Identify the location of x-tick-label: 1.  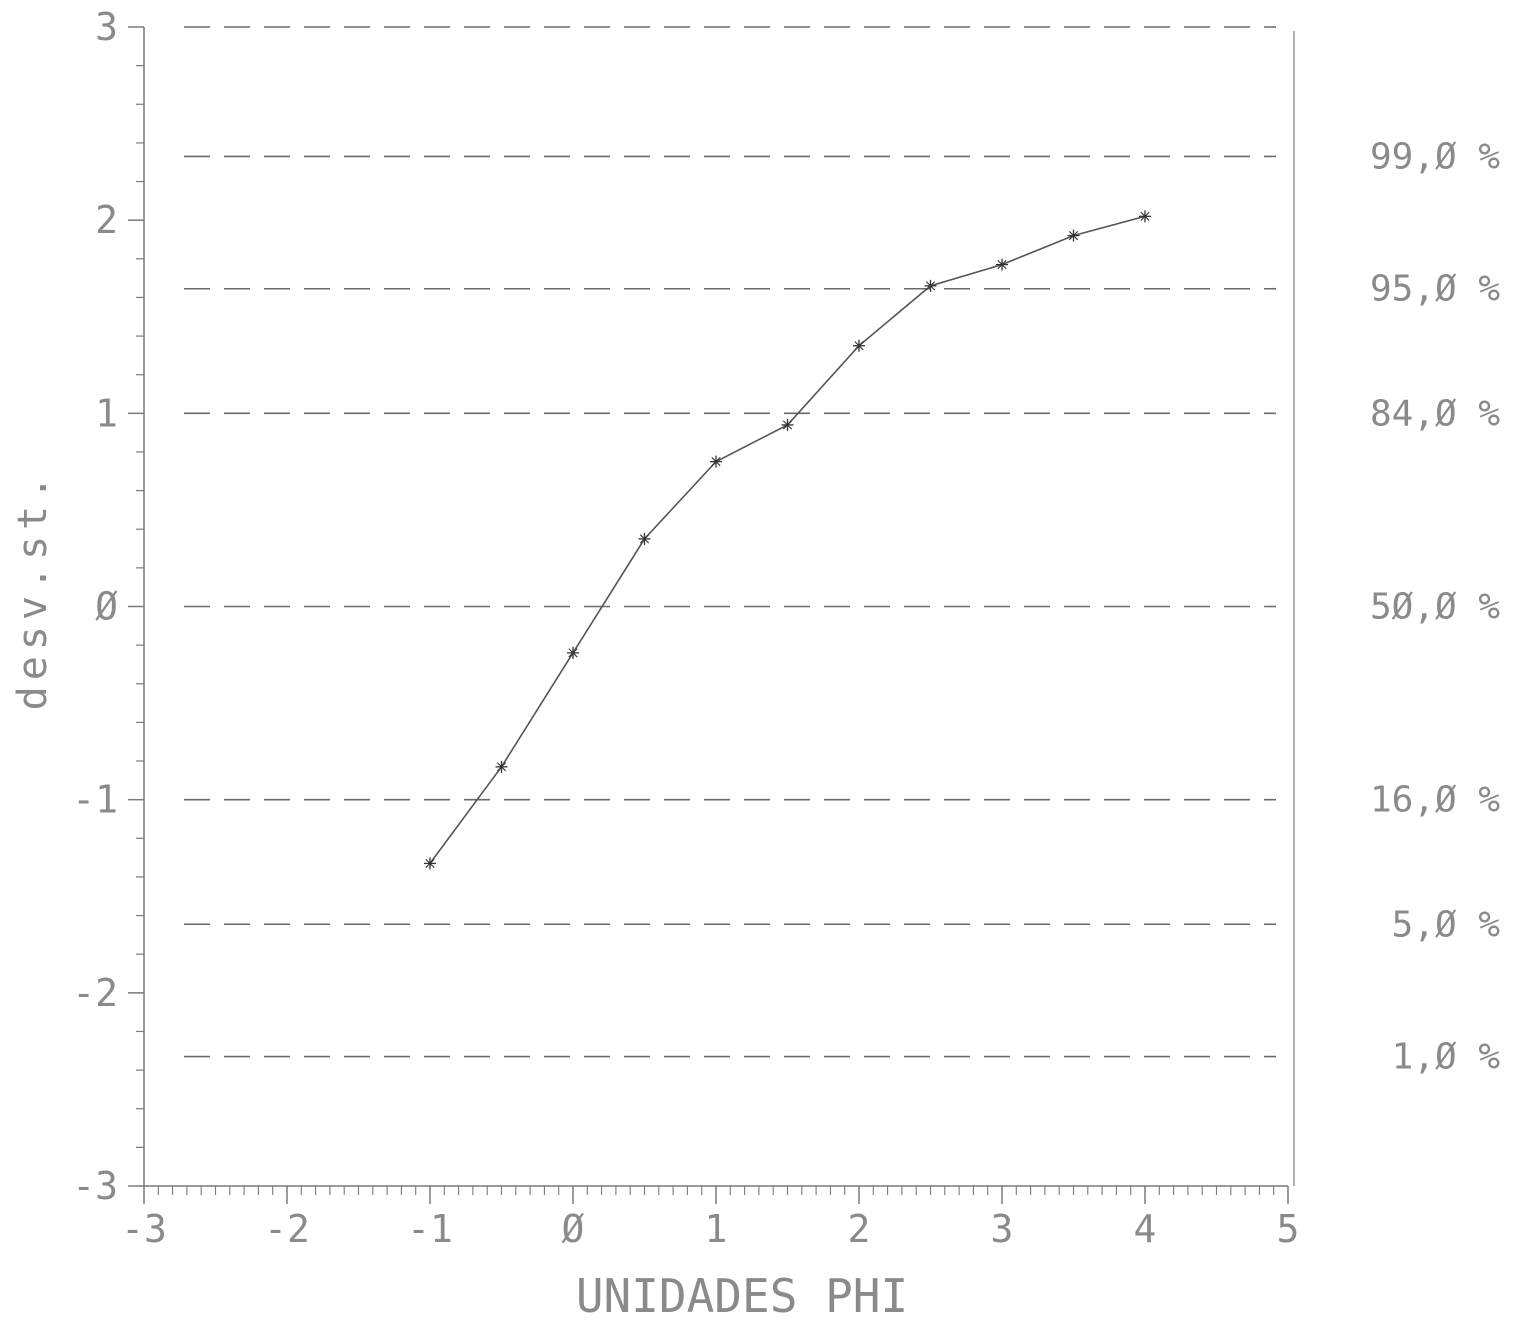
(716, 1229).